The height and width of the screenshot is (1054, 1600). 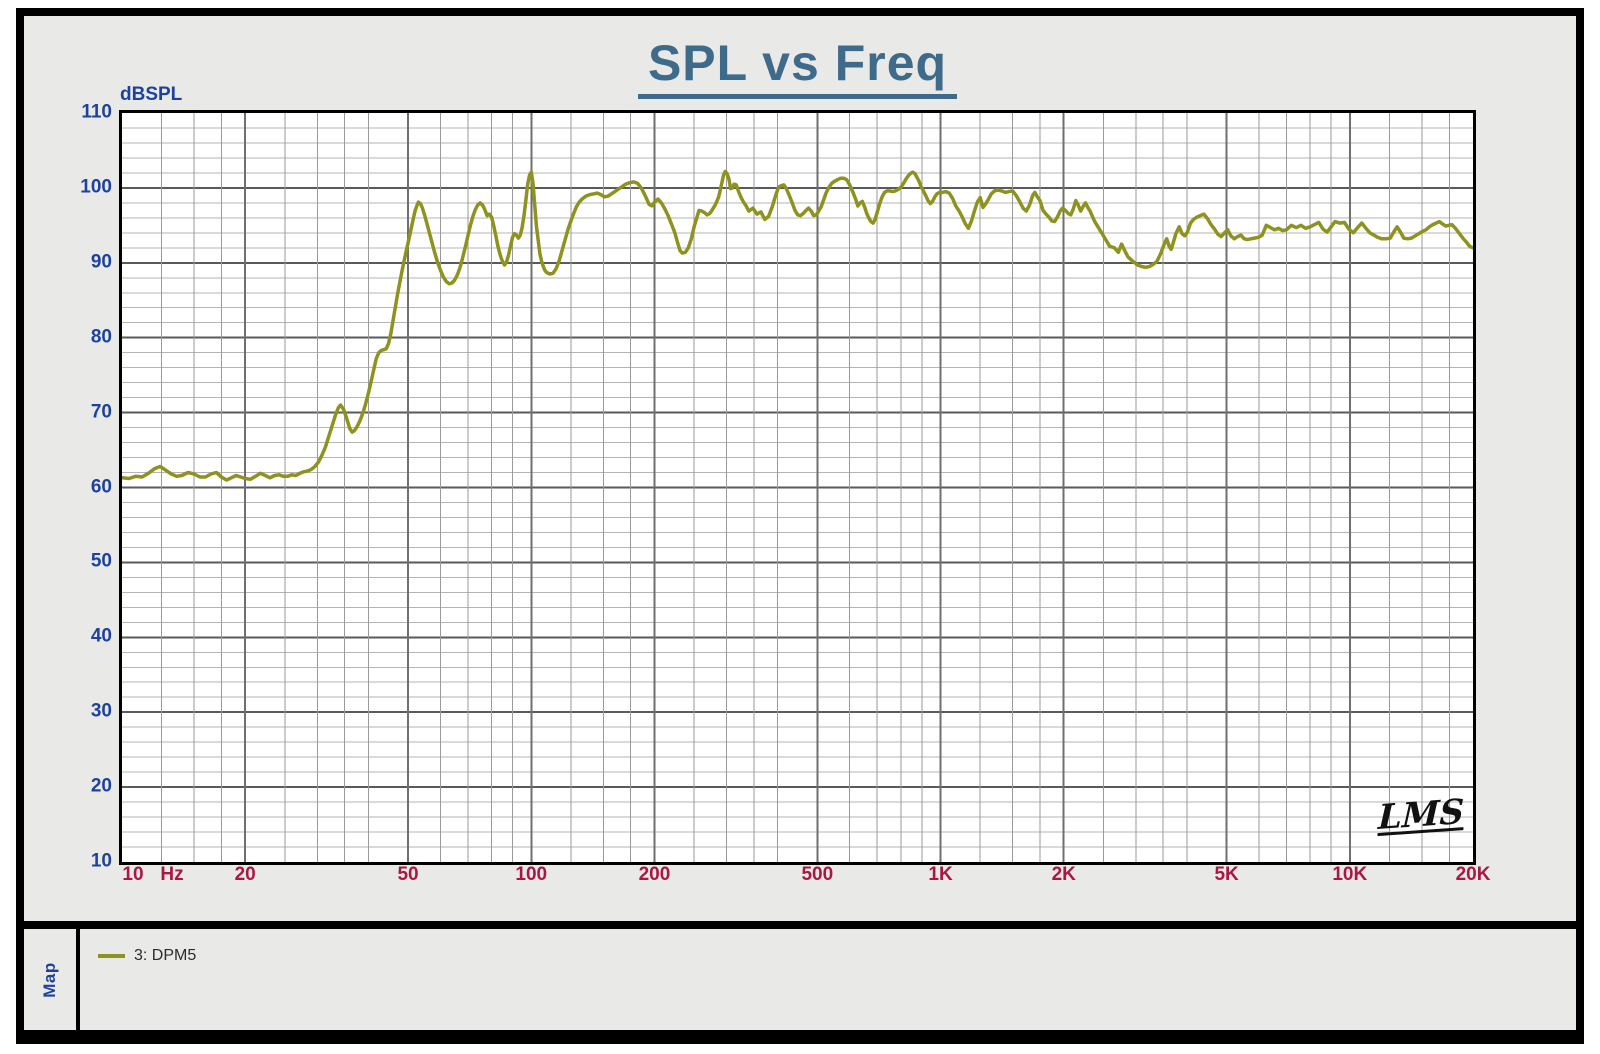 I want to click on lms-signature: LMS, so click(x=1421, y=815).